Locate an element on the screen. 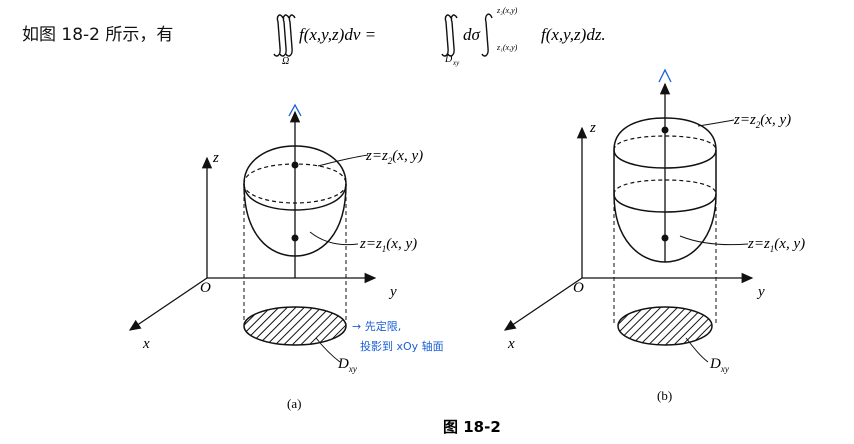 This screenshot has width=854, height=444. integral-region-dxy-sub: xy is located at coordinates (456, 63).